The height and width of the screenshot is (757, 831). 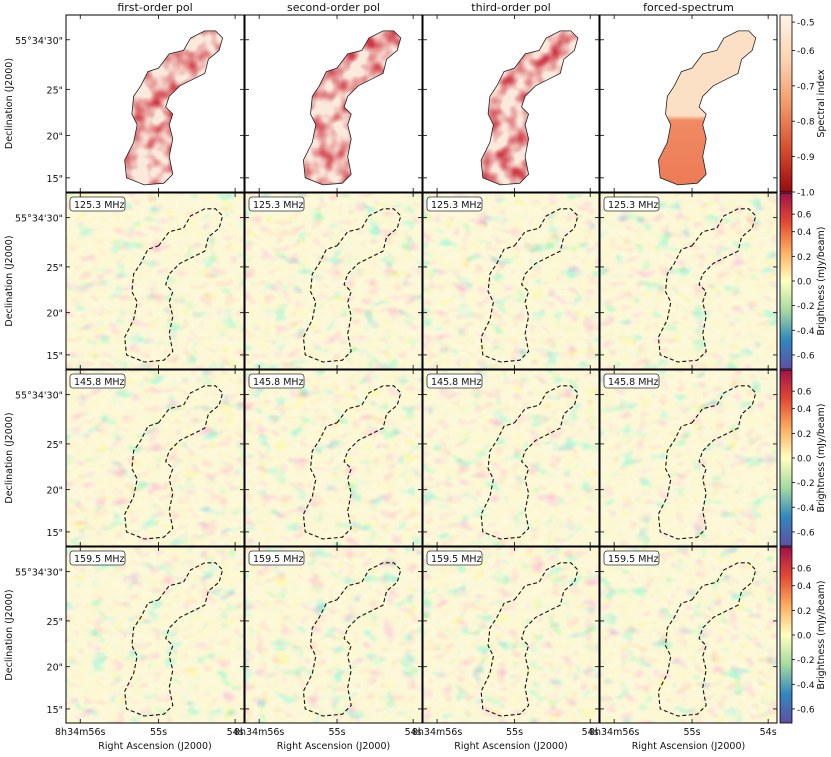 I want to click on panel-r0-c3, so click(x=688, y=103).